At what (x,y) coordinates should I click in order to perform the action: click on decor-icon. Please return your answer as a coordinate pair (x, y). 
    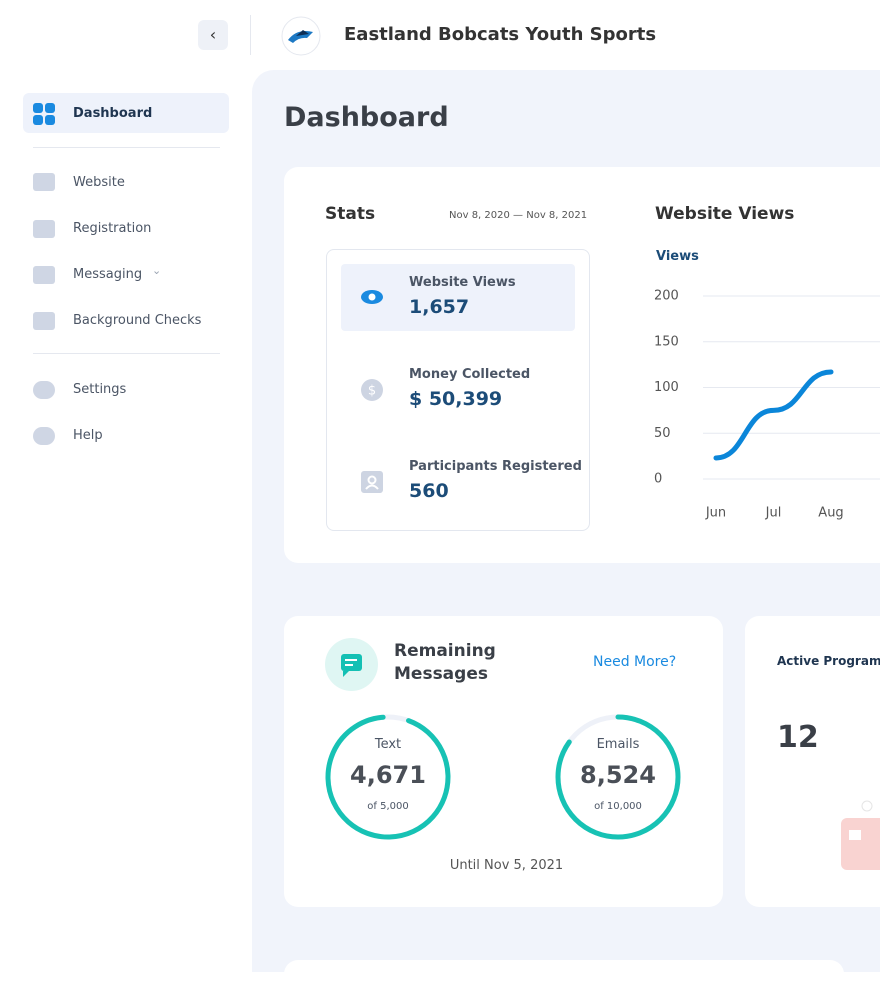
    Looking at the image, I should click on (860, 835).